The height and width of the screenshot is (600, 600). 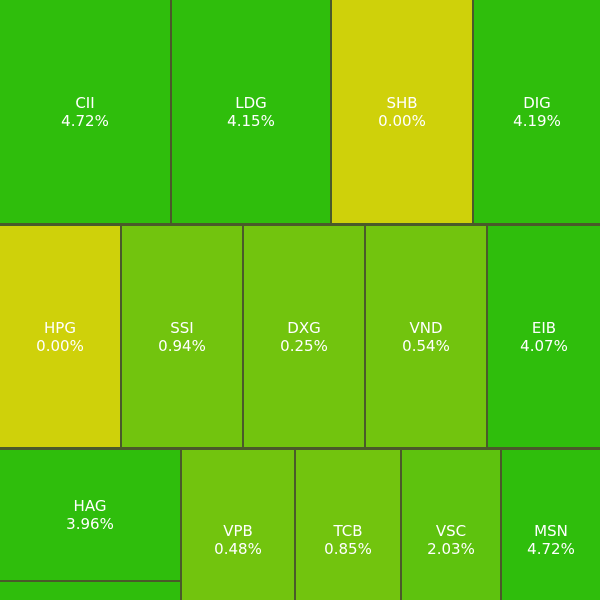 I want to click on tile-symbol: VSC, so click(x=451, y=531).